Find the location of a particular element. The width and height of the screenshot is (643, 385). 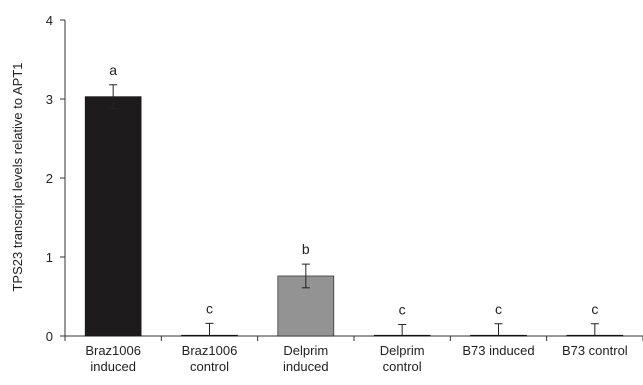

significance-label: a is located at coordinates (113, 70).